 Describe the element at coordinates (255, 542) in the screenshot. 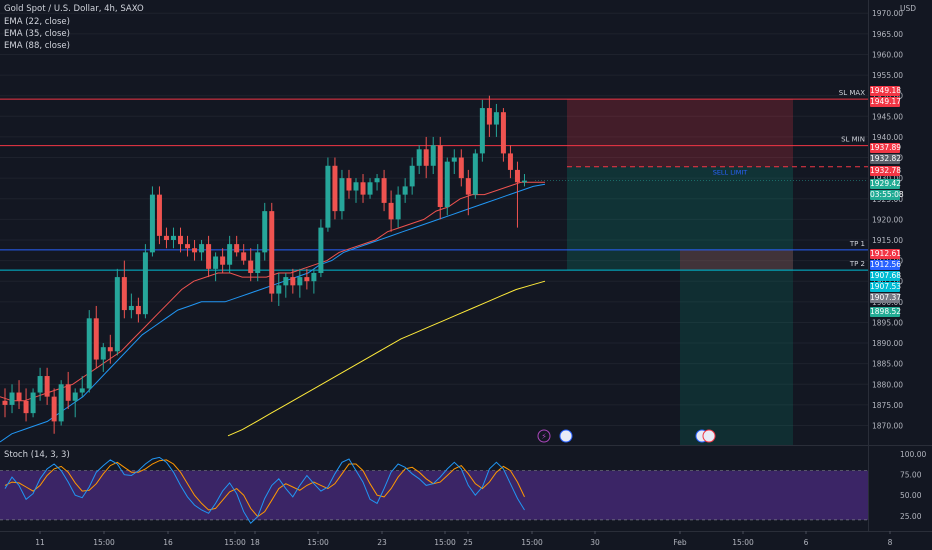

I see `time-tick-label: 18` at that location.